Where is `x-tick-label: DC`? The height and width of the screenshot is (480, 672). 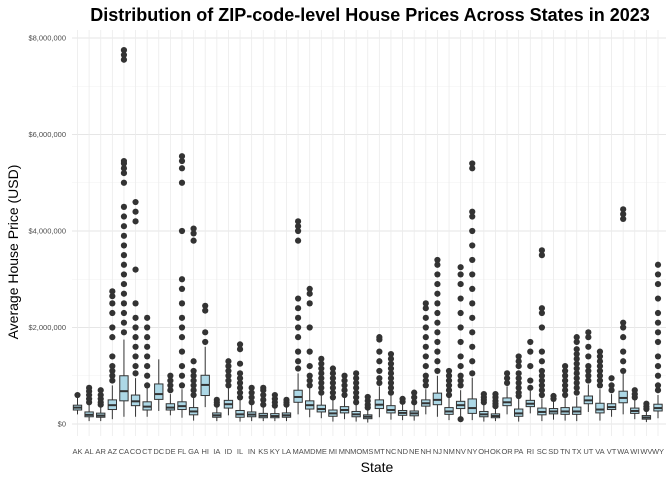
x-tick-label: DC is located at coordinates (158, 451).